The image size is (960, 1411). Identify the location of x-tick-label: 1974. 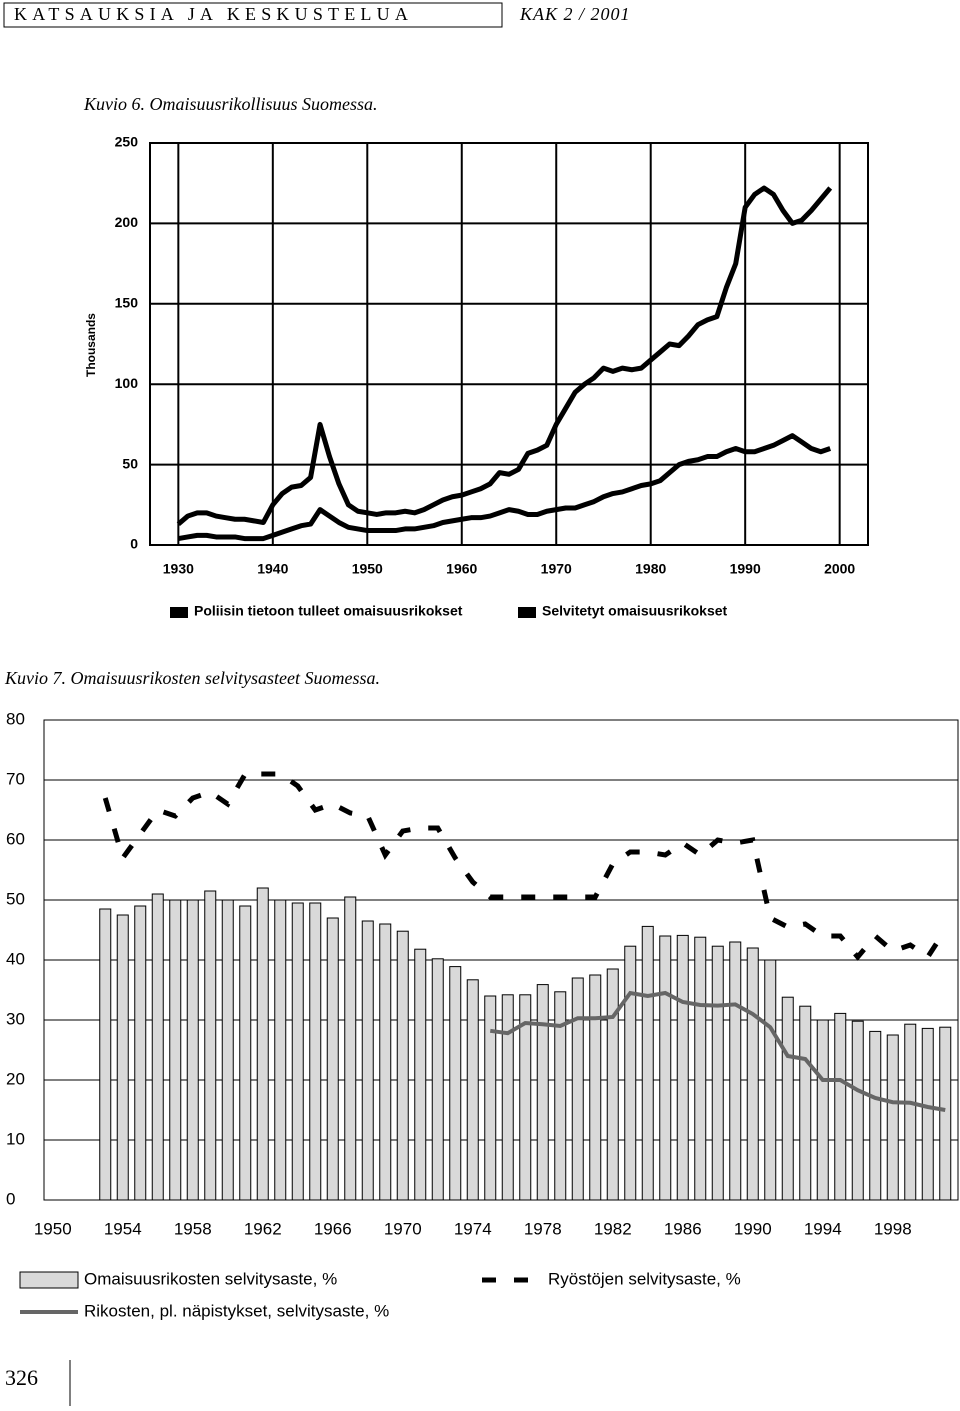
(473, 1228).